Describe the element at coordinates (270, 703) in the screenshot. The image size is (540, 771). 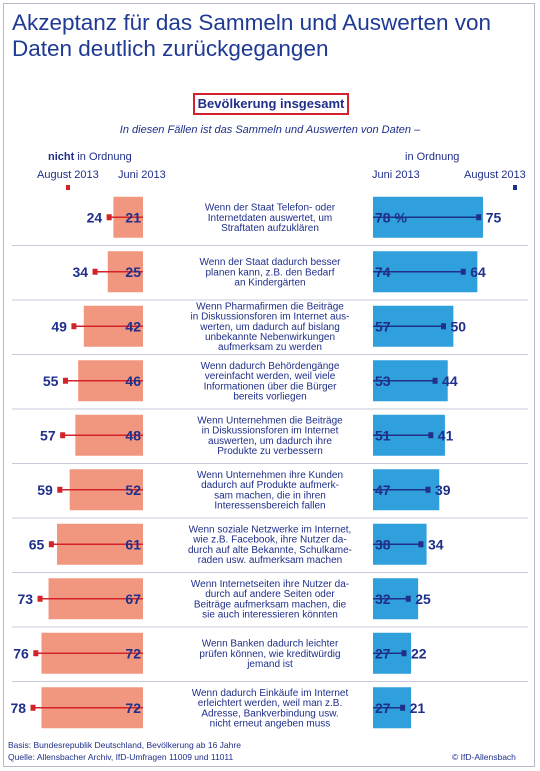
I see `category-label: erleichtert werden, weil man z.B.` at that location.